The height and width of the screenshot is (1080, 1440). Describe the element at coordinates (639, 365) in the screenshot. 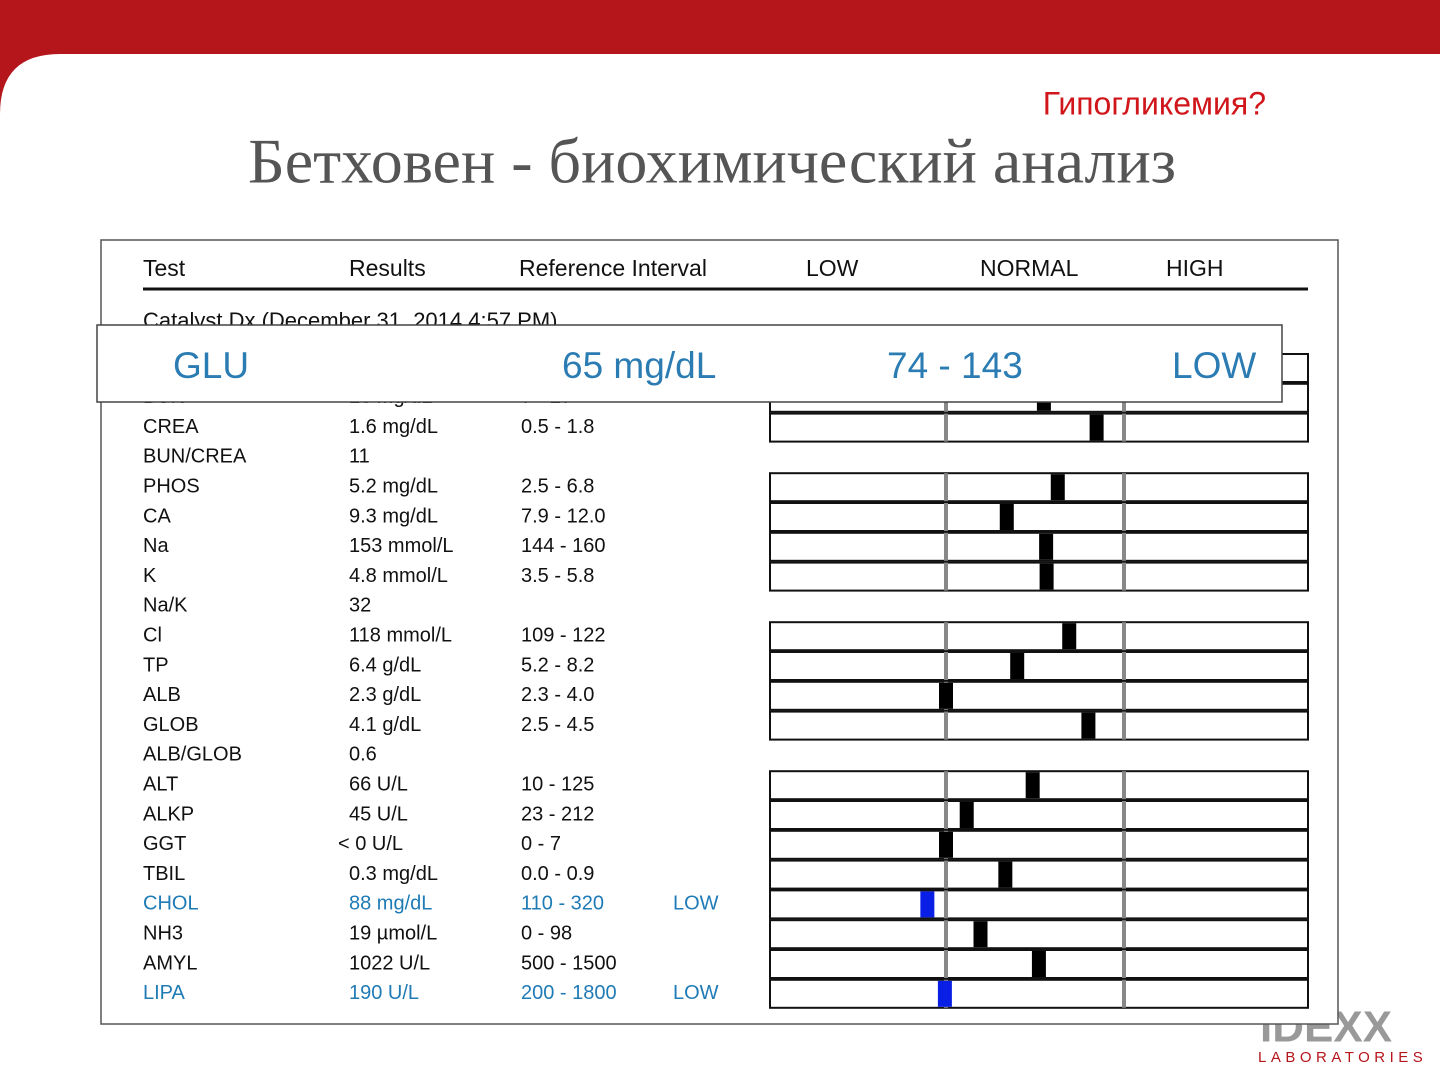

I see `highlight-result: 65 mg/dL` at that location.